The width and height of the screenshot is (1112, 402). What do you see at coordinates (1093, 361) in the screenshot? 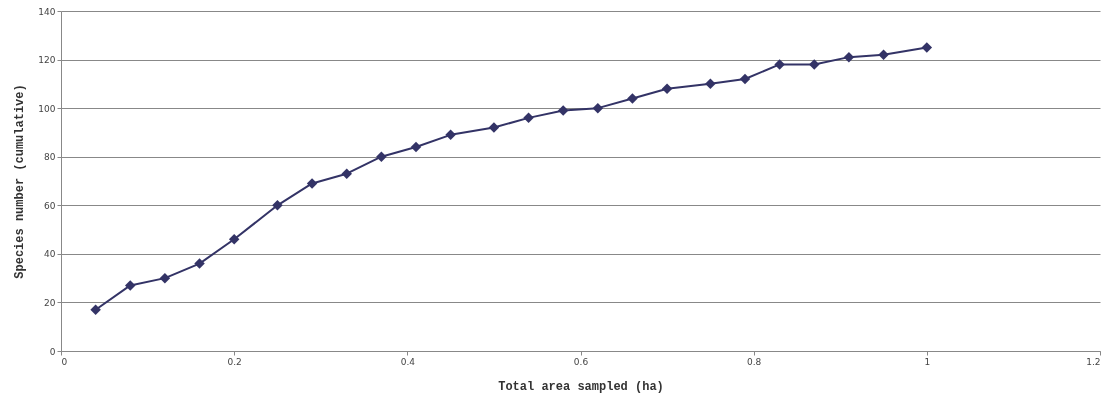
I see `x-tick-label: 1.2` at bounding box center [1093, 361].